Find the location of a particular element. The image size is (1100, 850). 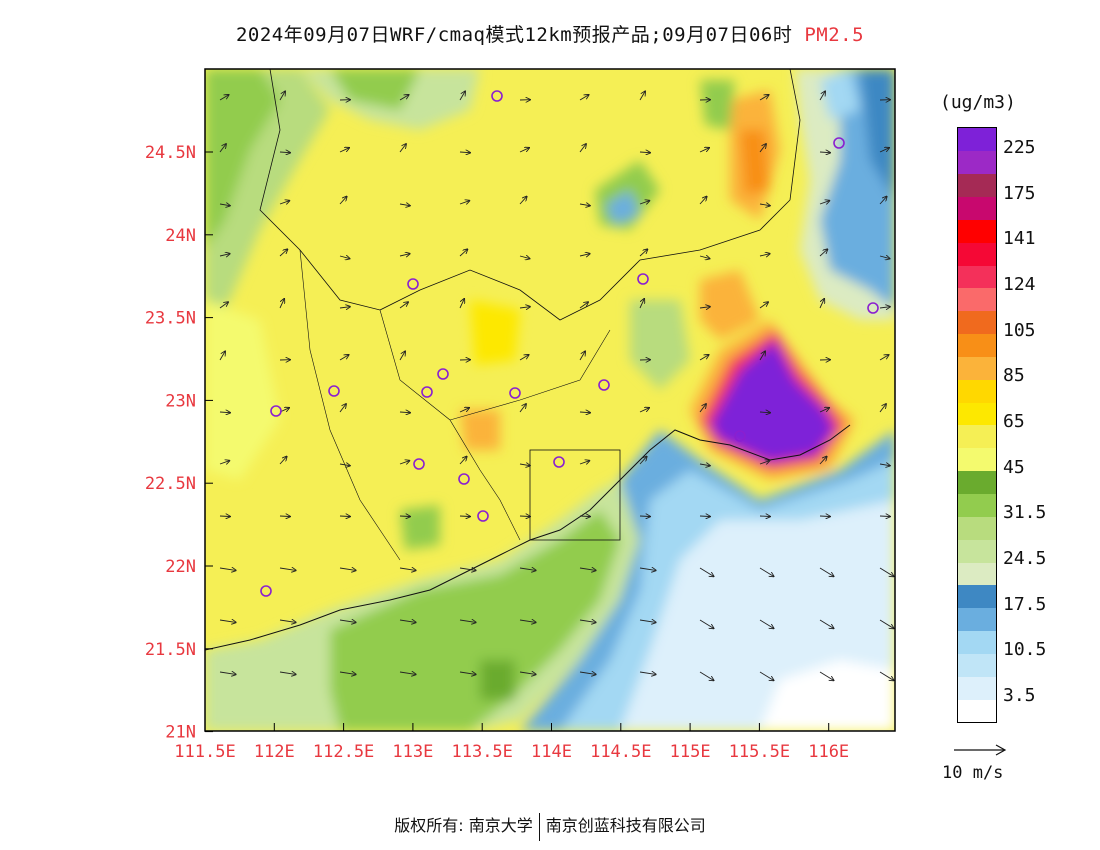

lat-label: 23.5N is located at coordinates (170, 319).